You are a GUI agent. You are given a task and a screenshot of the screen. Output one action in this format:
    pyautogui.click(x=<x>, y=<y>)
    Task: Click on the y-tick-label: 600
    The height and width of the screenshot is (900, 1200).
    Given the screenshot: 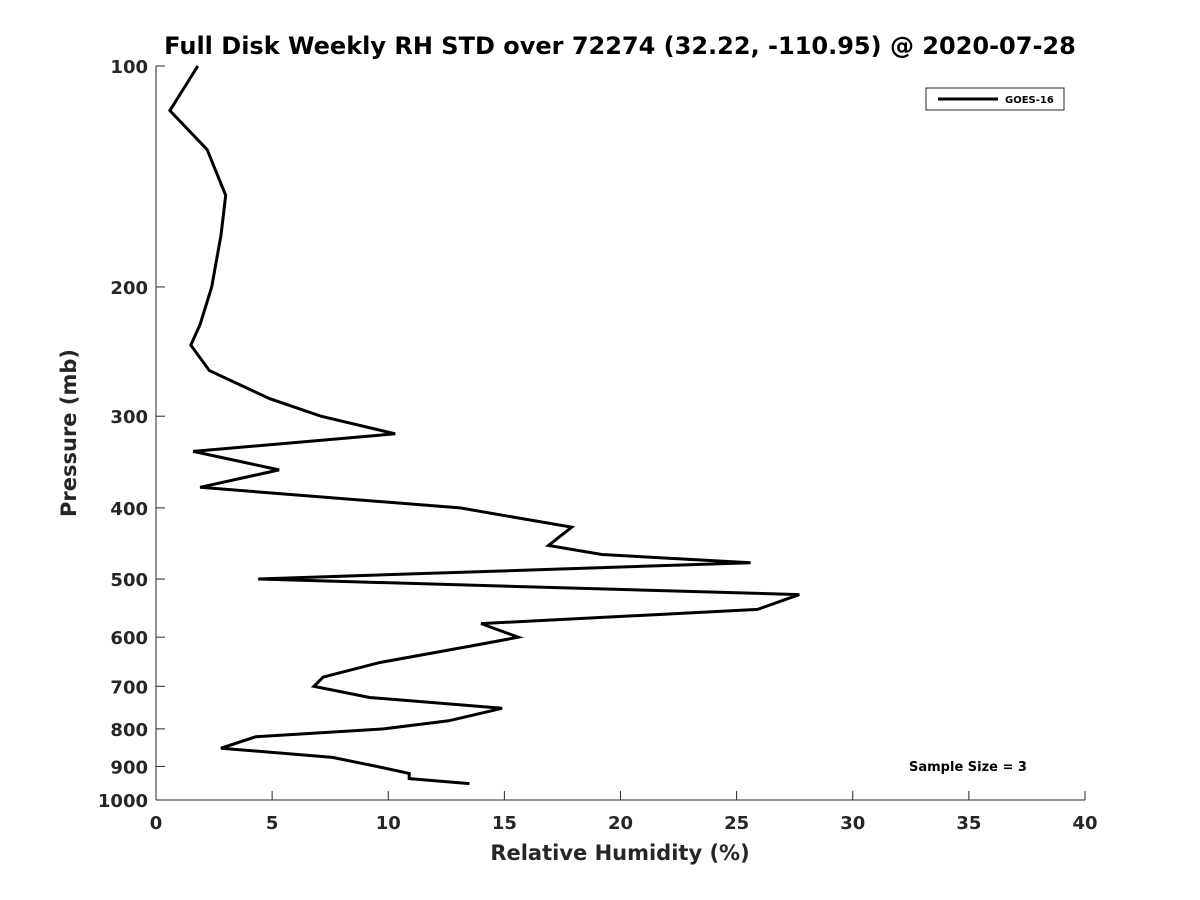 What is the action you would take?
    pyautogui.click(x=129, y=638)
    